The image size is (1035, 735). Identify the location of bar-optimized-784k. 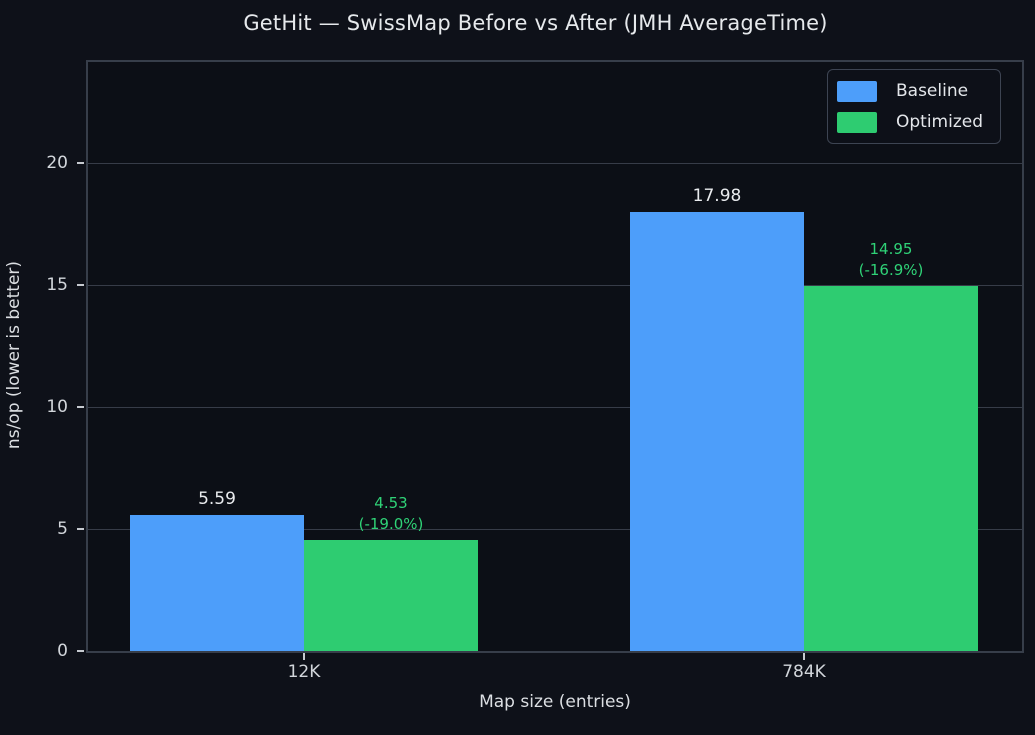
(891, 468).